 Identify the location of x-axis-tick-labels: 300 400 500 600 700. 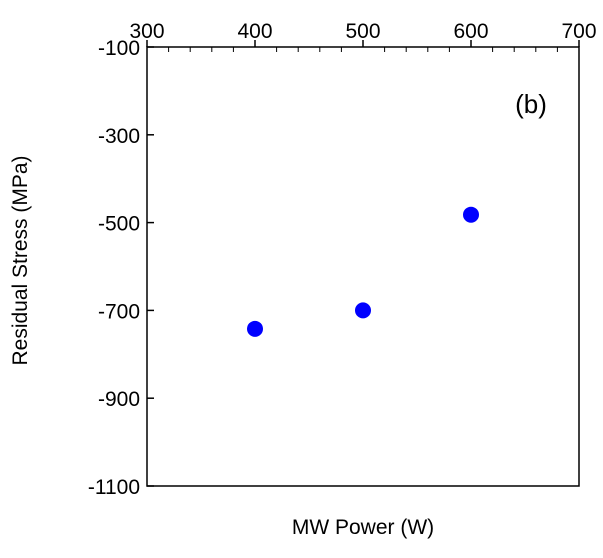
(362, 31).